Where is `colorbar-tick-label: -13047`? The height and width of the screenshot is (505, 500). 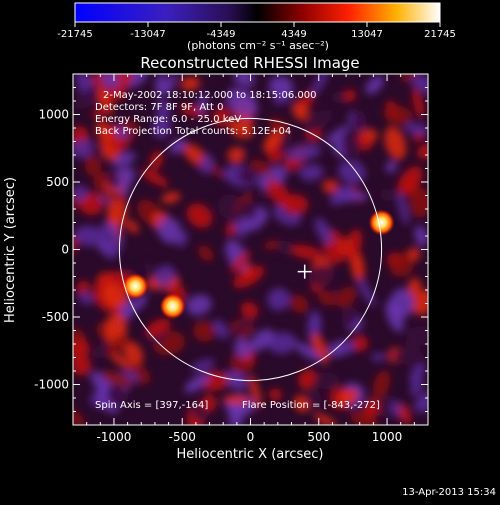 colorbar-tick-label: -13047 is located at coordinates (147, 34).